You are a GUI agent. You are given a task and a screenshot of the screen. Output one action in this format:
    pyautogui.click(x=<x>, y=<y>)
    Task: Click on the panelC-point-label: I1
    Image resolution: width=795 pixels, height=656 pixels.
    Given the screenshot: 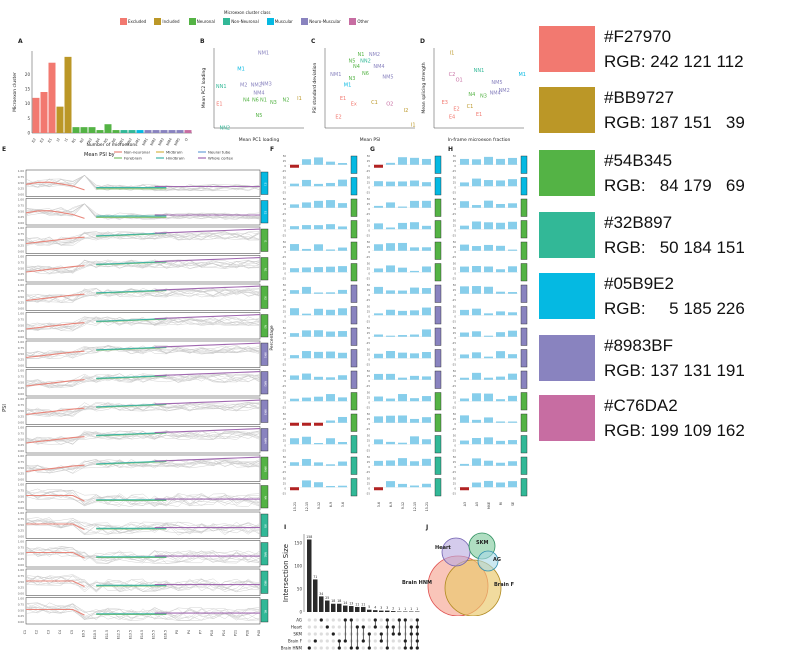 What is the action you would take?
    pyautogui.click(x=413, y=125)
    